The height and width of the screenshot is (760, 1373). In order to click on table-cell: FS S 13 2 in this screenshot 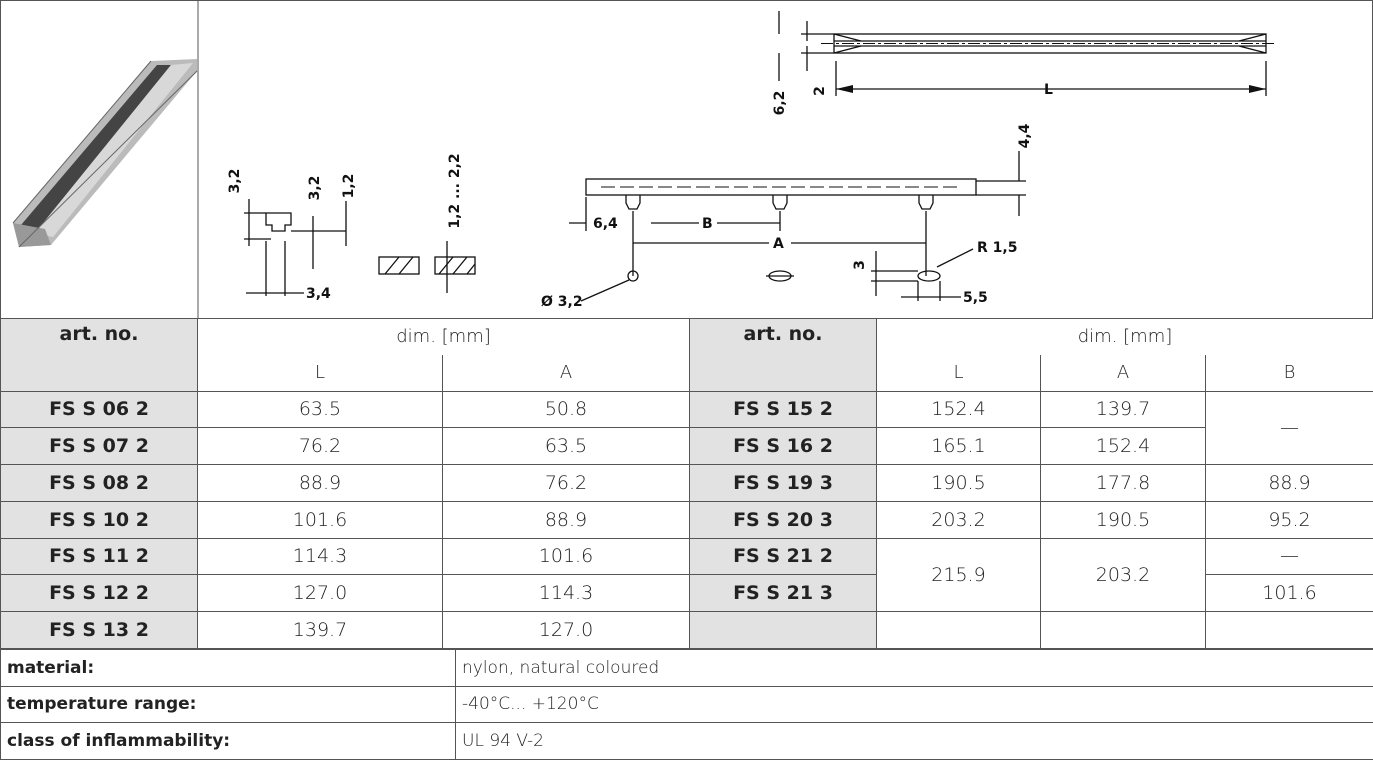, I will do `click(99, 630)`.